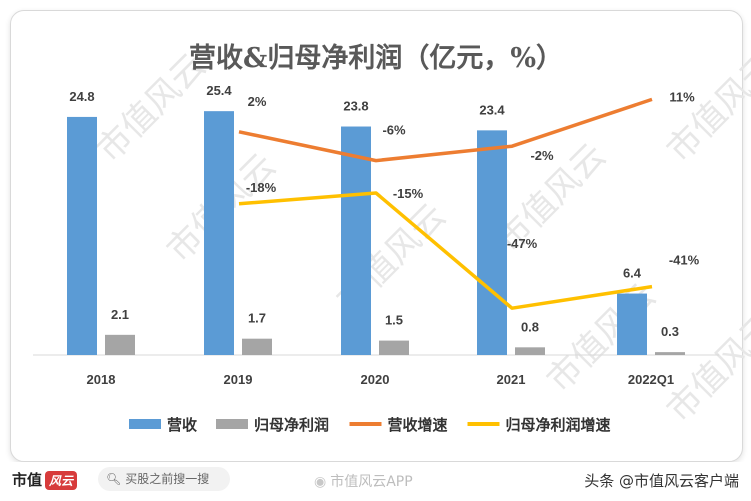  What do you see at coordinates (257, 101) in the screenshot?
I see `line-value-label: 2%` at bounding box center [257, 101].